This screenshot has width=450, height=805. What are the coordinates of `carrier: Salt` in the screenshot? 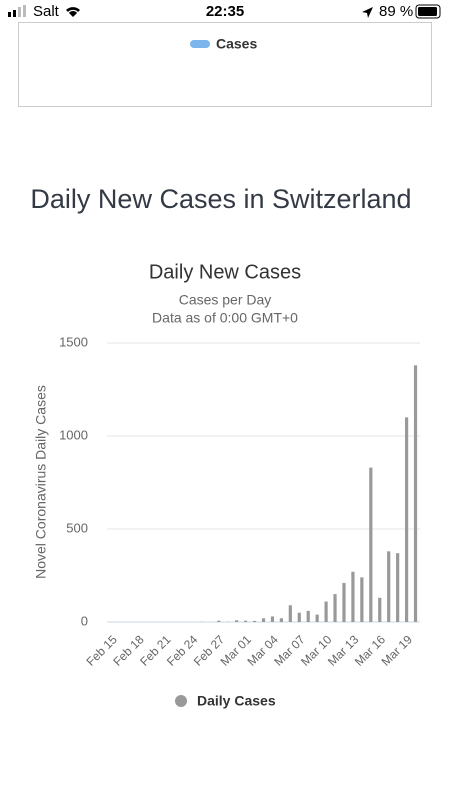 It's located at (46, 11).